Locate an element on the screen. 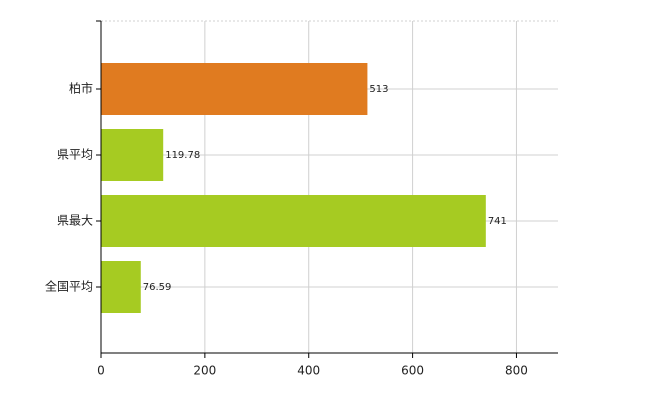  y-tick-label: 柏市 is located at coordinates (81, 88).